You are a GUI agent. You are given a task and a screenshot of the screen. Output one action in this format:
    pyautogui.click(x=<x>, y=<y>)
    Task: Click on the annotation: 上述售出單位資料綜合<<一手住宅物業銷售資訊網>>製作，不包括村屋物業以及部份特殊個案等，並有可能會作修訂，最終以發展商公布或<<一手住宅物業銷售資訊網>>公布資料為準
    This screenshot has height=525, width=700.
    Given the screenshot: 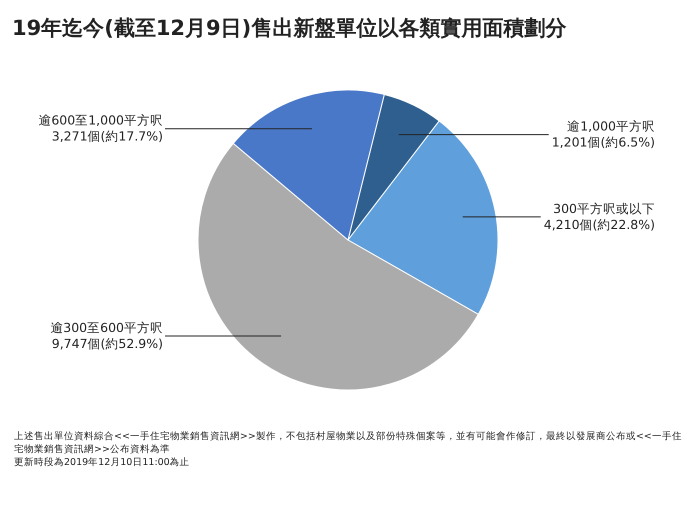 What is the action you would take?
    pyautogui.click(x=348, y=443)
    